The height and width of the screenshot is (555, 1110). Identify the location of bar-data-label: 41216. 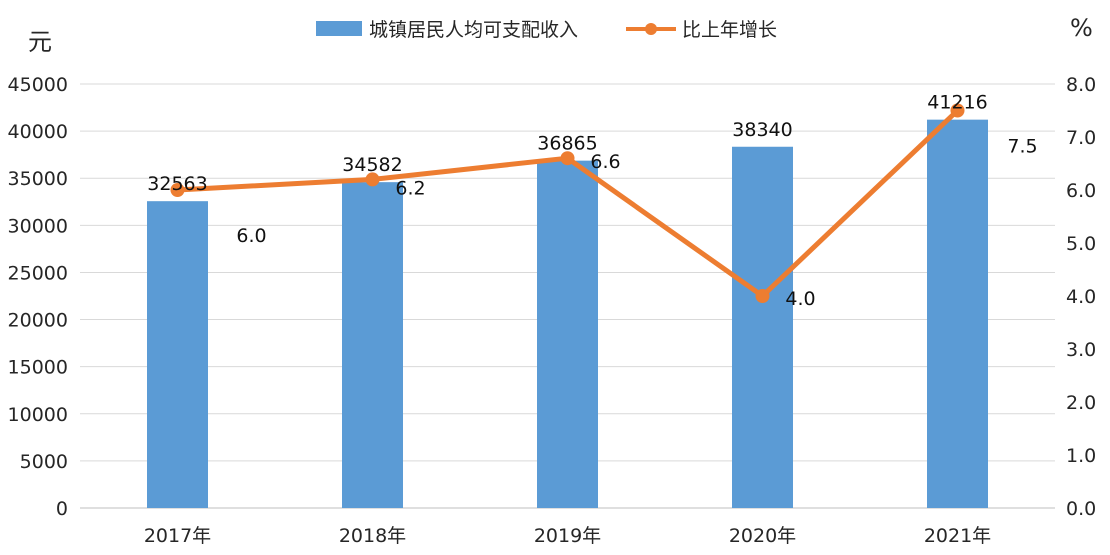
(957, 103).